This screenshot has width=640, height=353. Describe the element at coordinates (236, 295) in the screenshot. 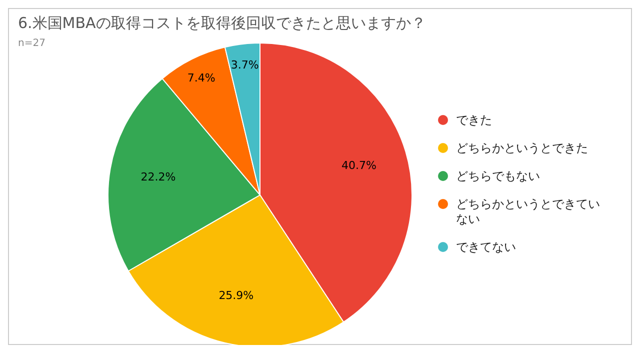

I see `data-label: 25.9%` at that location.